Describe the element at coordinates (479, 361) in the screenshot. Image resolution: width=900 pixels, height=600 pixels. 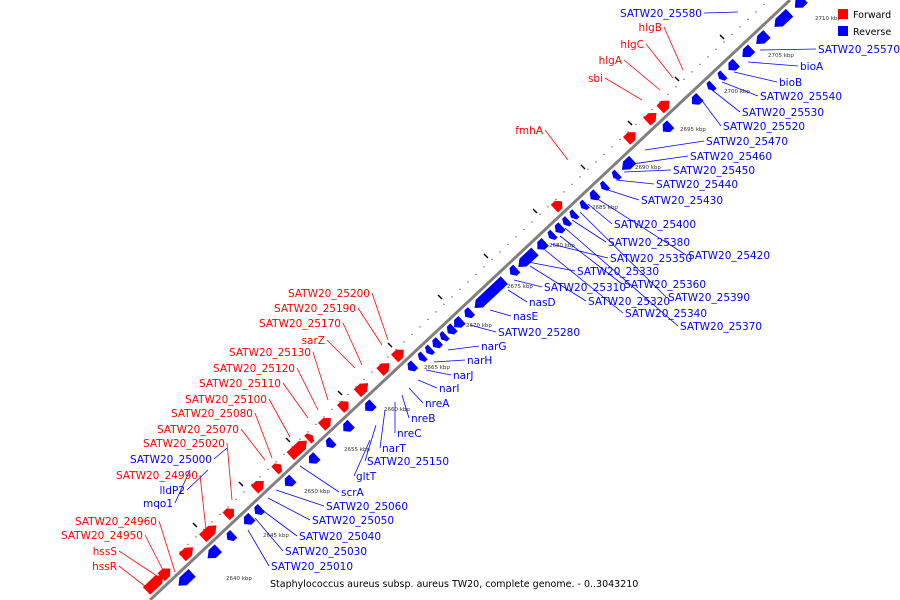
I see `gene-label-narh: narH` at that location.